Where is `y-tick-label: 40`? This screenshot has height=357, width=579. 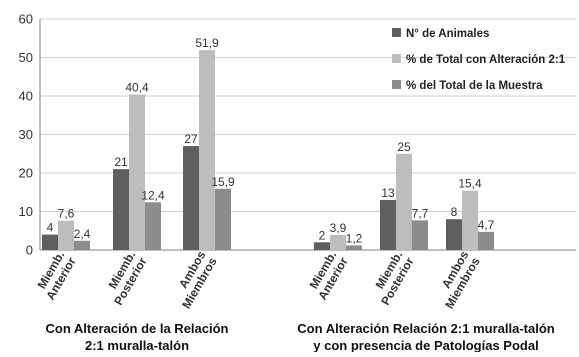
y-tick-label: 40 is located at coordinates (26, 96).